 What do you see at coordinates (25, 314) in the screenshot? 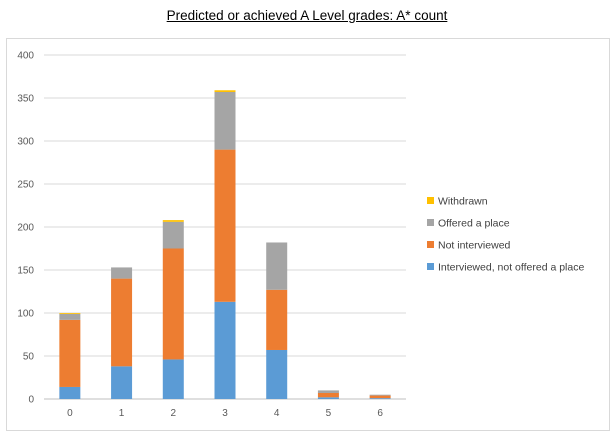
I see `y-tick-label: 100` at bounding box center [25, 314].